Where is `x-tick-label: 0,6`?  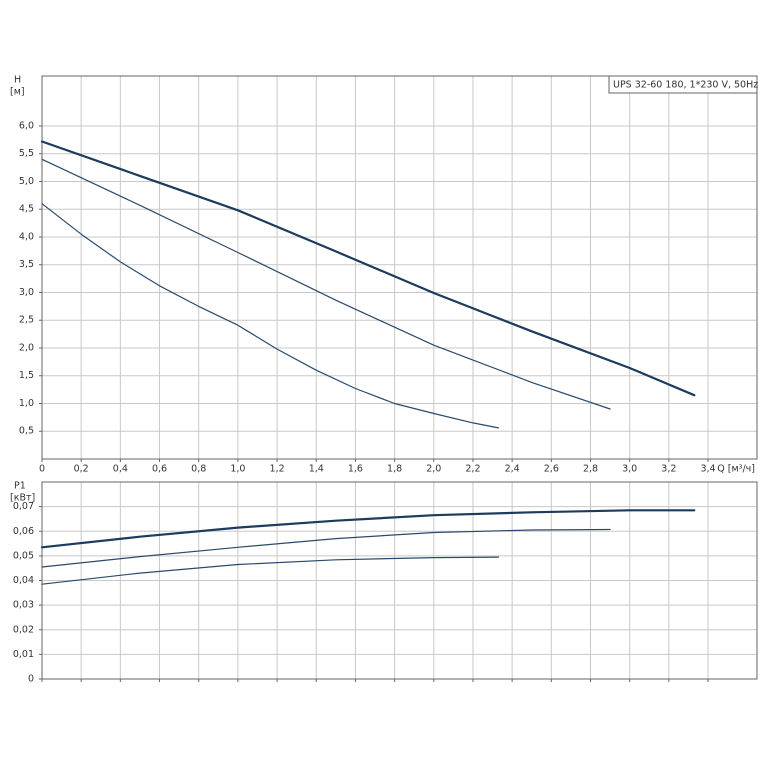
x-tick-label: 0,6 is located at coordinates (159, 469).